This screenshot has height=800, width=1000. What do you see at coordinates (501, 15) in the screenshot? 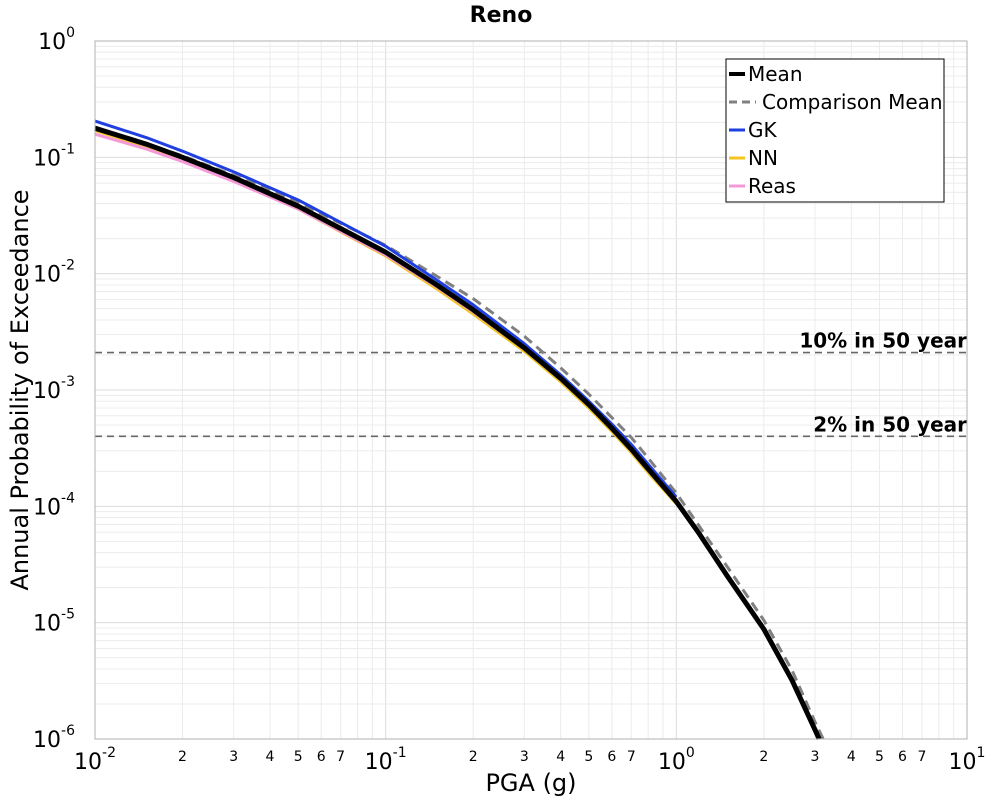
I see `chart-title: Reno` at bounding box center [501, 15].